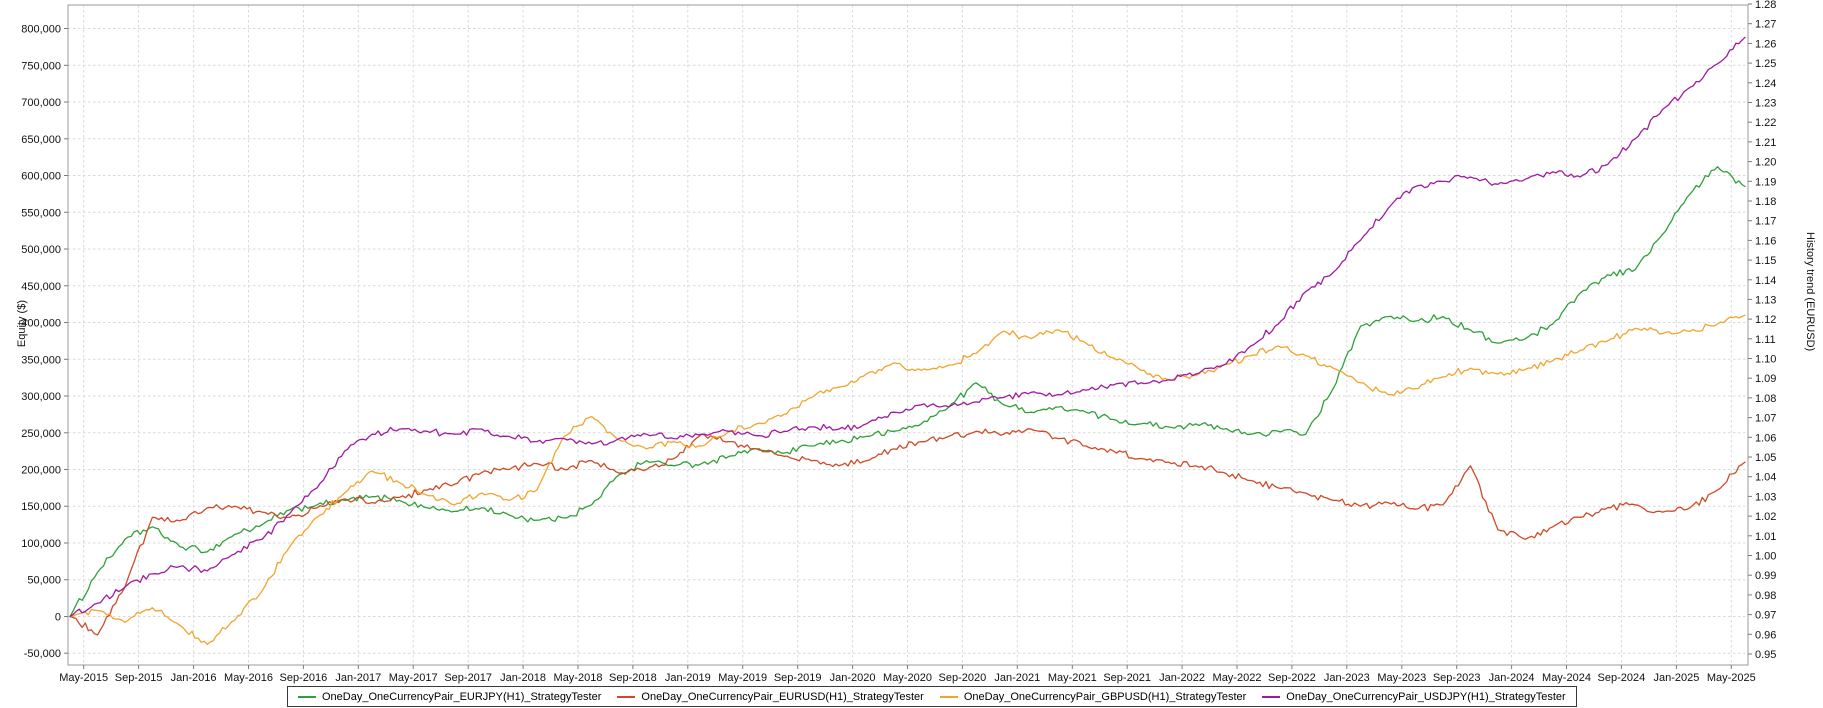  Describe the element at coordinates (41, 103) in the screenshot. I see `y-left-tick-label: 700,000` at that location.